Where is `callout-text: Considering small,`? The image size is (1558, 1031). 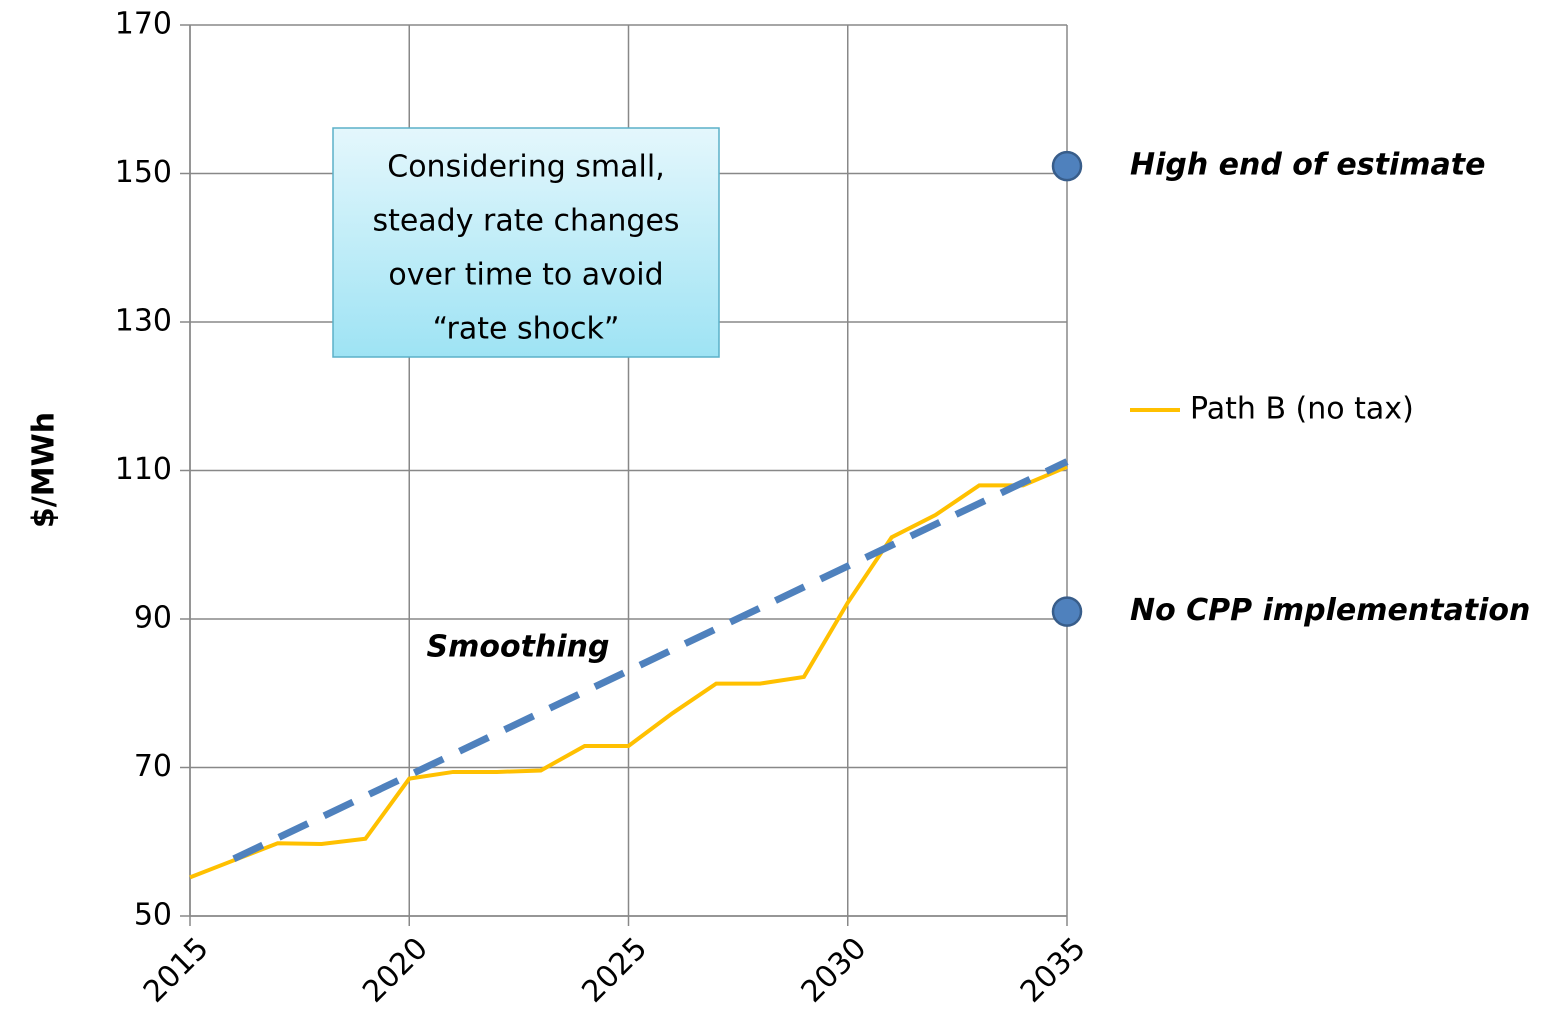
callout-text: Considering small, is located at coordinates (526, 167).